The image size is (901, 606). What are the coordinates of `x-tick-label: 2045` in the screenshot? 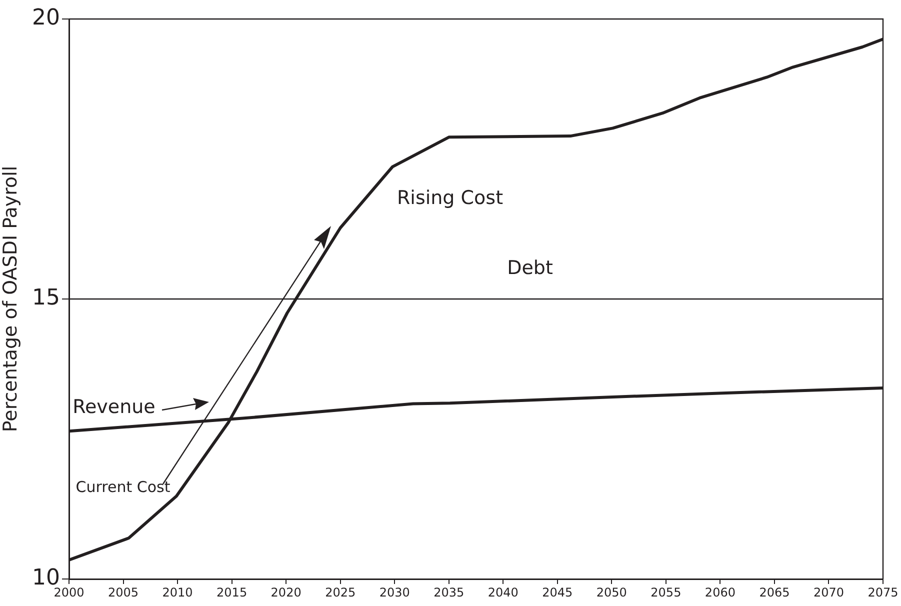 It's located at (557, 592).